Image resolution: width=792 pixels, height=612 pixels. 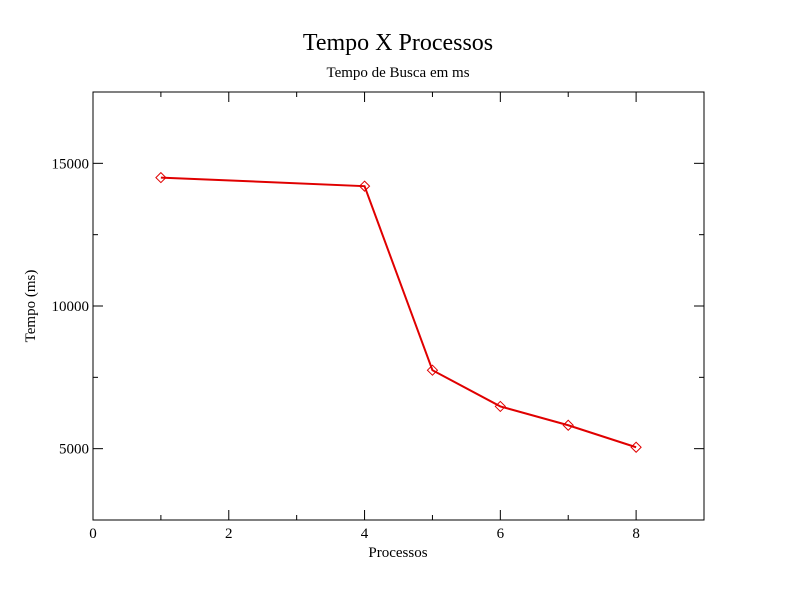 What do you see at coordinates (74, 450) in the screenshot?
I see `y-tick-label: 5000` at bounding box center [74, 450].